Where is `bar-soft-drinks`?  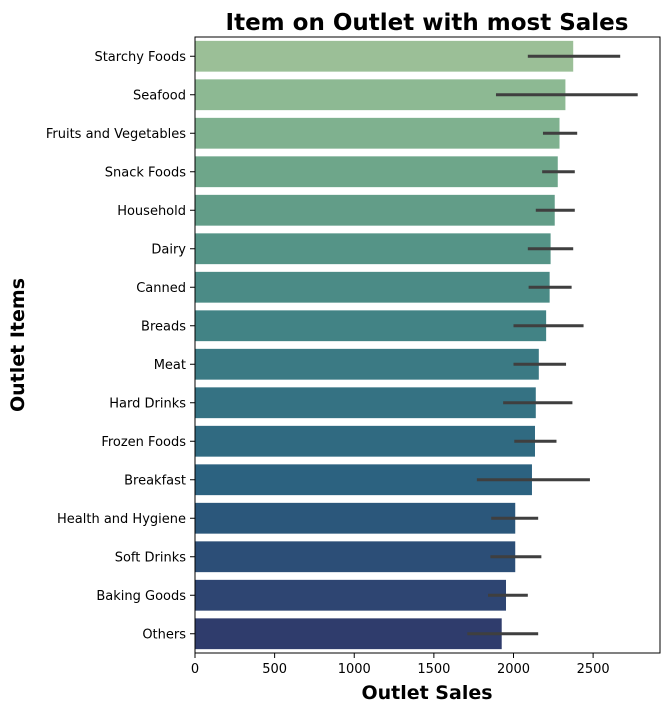 bar-soft-drinks is located at coordinates (355, 557).